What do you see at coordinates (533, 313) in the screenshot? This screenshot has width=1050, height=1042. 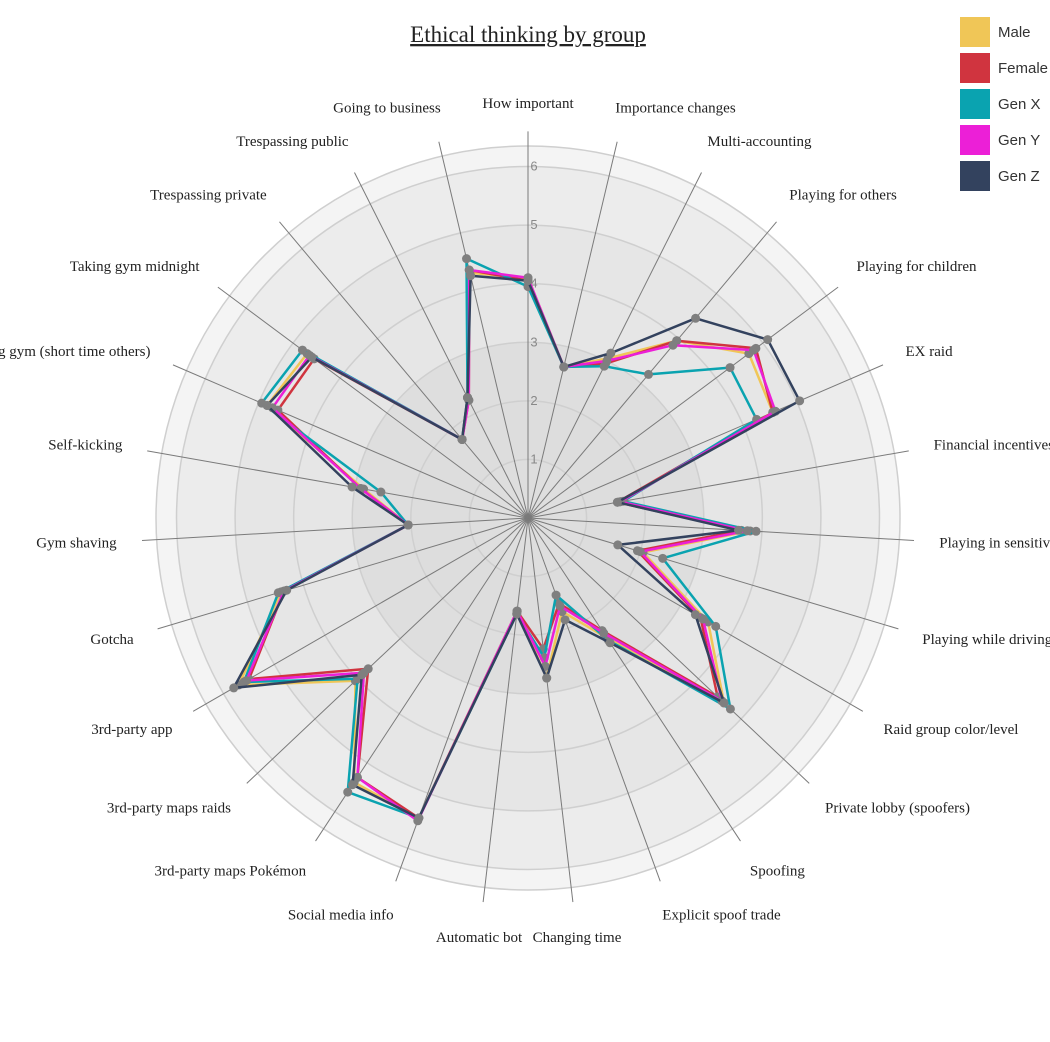 I see `radial-axis: 1 2 3 4 5 6` at bounding box center [533, 313].